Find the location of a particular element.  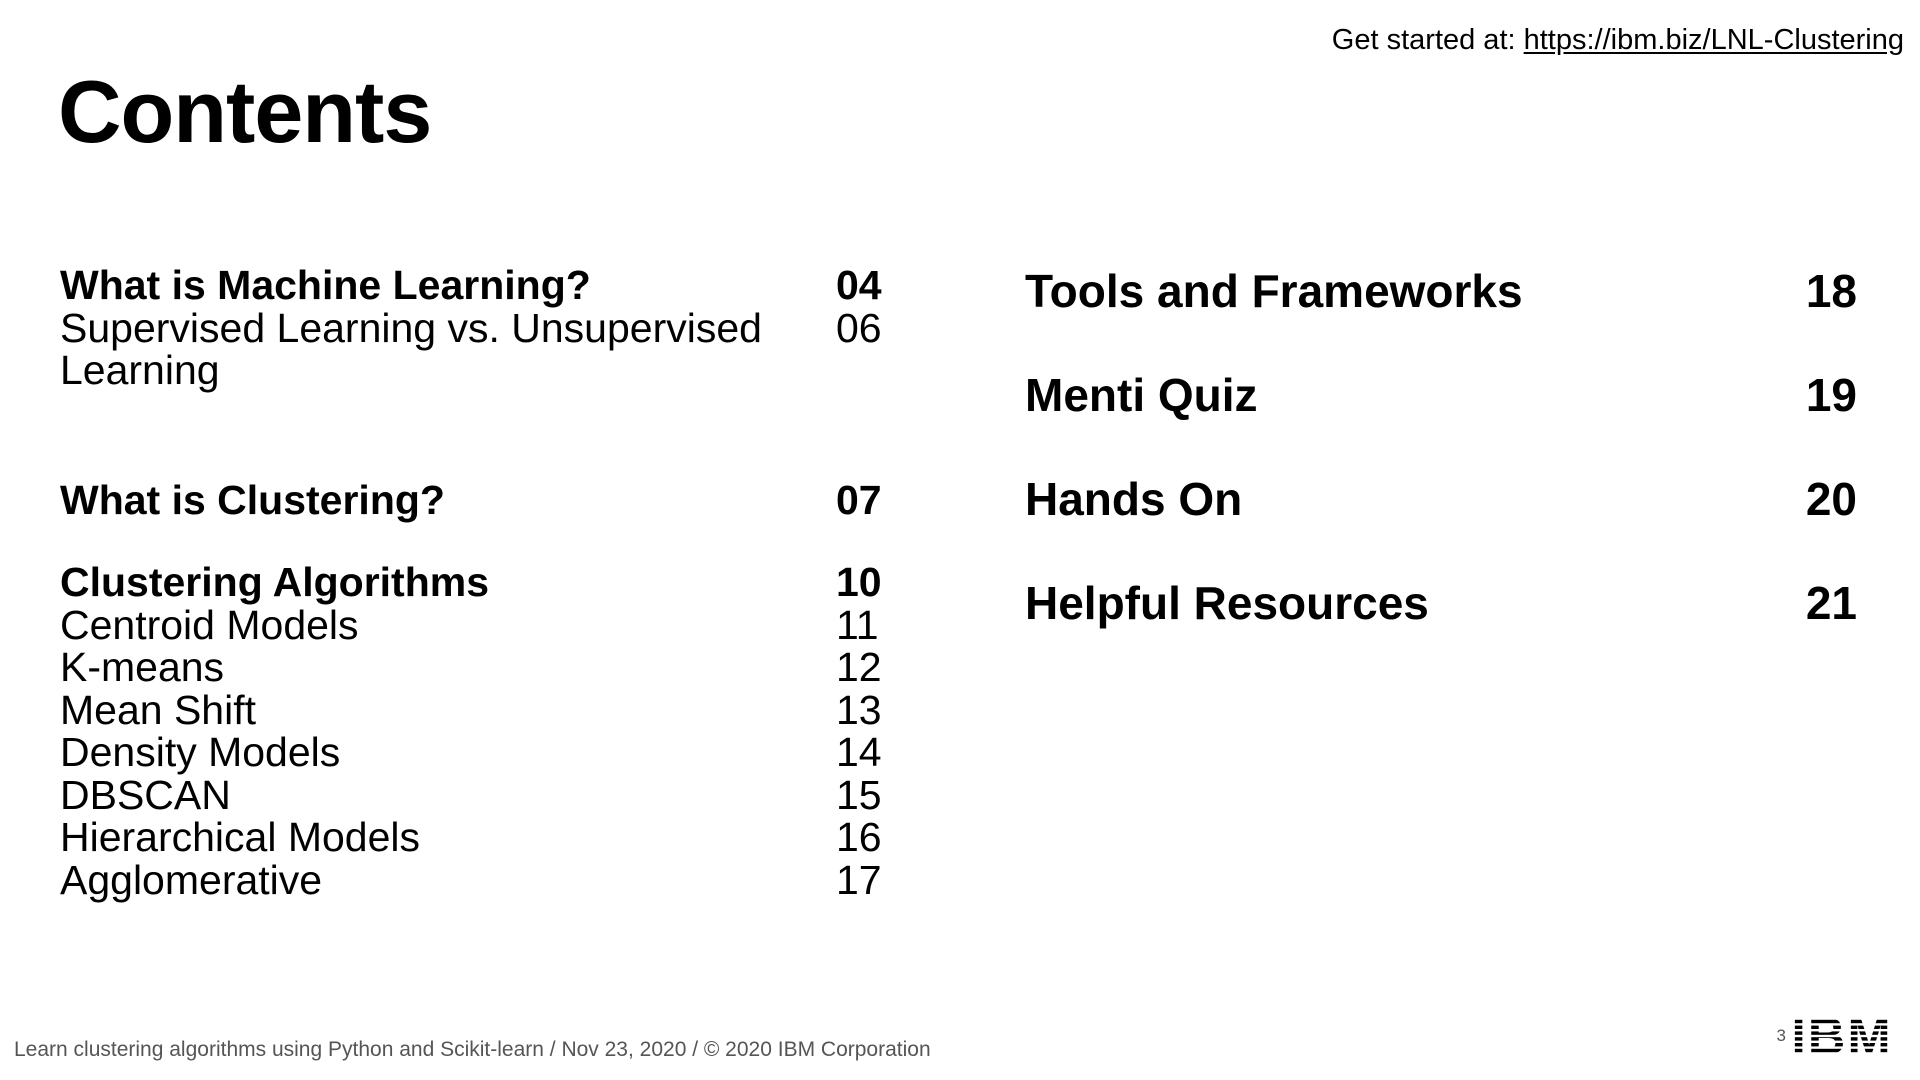

toc-entry: What is Machine Learning? 04 is located at coordinates (476, 285).